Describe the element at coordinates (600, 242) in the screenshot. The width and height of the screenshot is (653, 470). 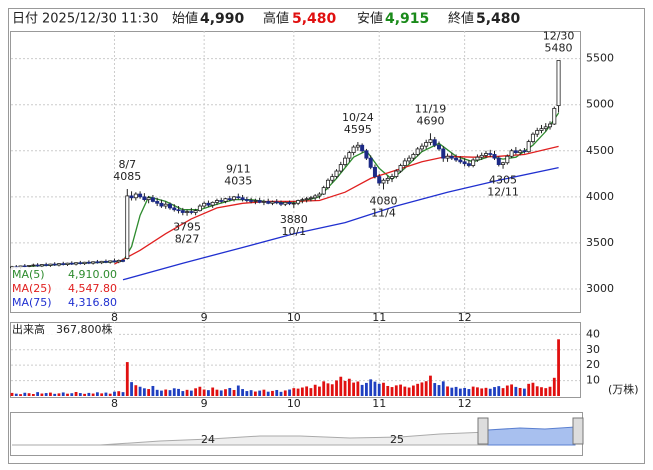
I see `y-tick-label: 3500` at that location.